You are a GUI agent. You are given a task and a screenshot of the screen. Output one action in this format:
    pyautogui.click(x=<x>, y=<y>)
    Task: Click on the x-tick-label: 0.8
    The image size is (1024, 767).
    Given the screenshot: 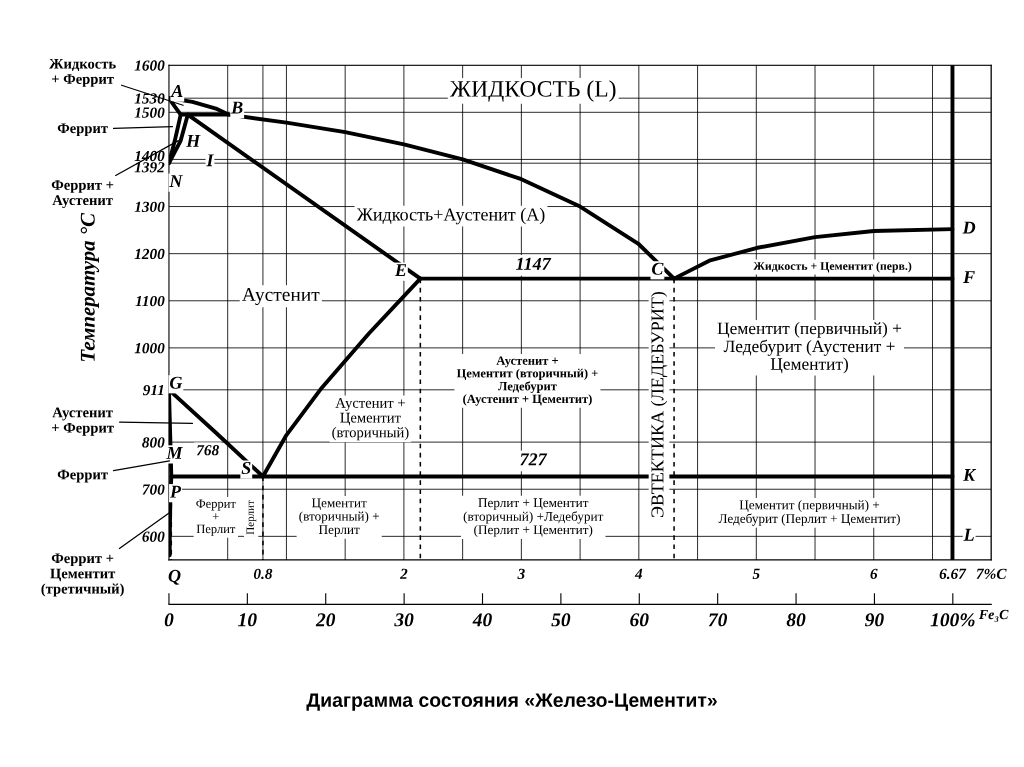 What is the action you would take?
    pyautogui.click(x=263, y=574)
    